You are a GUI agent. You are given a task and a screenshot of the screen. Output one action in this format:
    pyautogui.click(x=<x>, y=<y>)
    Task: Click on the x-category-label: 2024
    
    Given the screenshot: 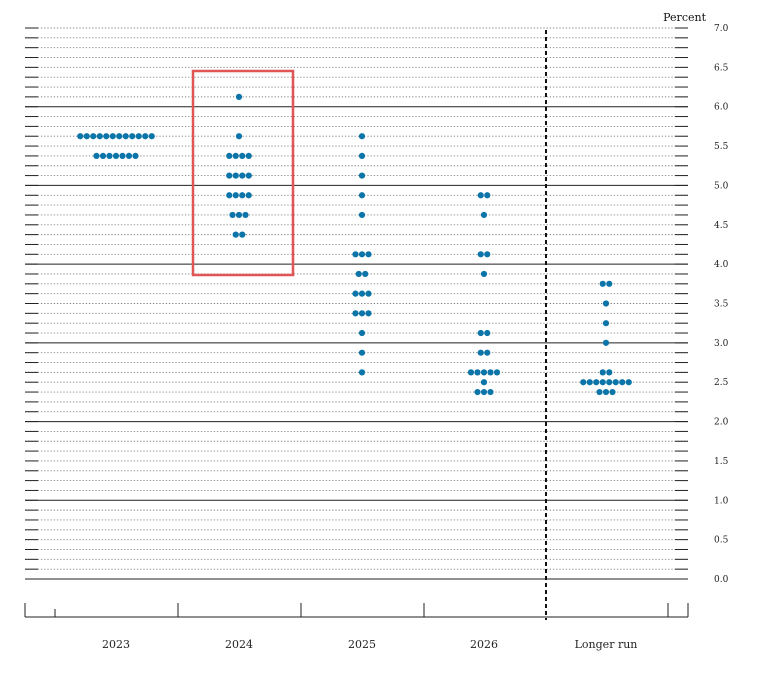 What is the action you would take?
    pyautogui.click(x=239, y=644)
    